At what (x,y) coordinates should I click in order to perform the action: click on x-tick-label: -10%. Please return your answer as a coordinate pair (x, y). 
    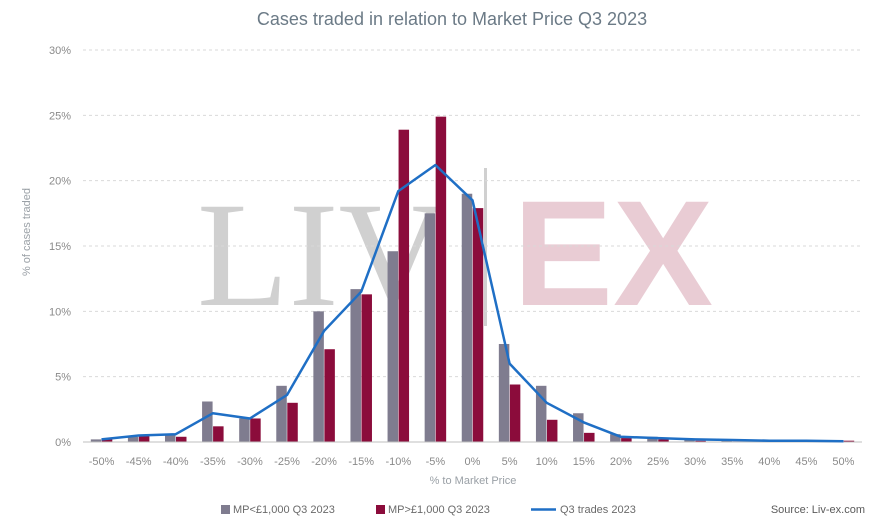
    Looking at the image, I should click on (398, 462).